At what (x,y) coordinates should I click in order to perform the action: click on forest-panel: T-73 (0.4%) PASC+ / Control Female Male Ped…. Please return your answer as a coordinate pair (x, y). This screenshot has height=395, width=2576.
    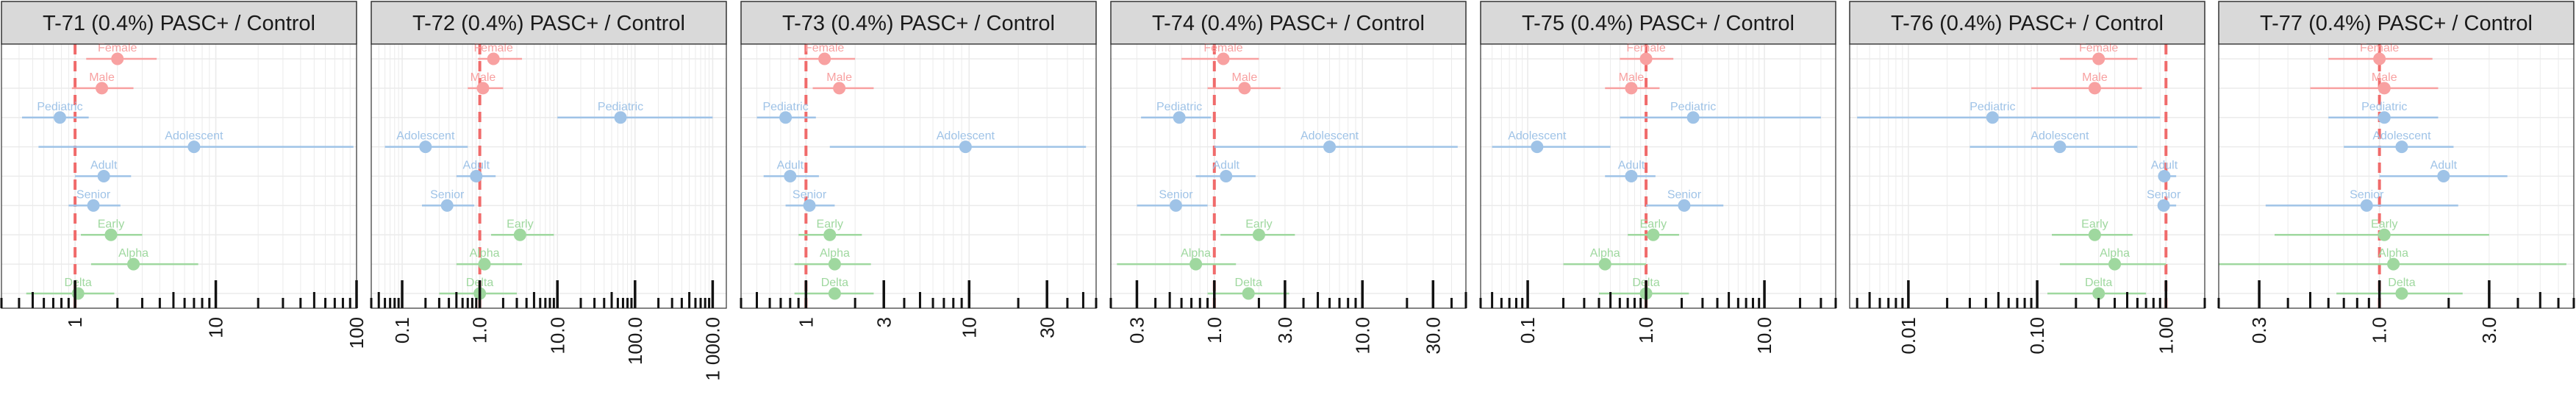
    Looking at the image, I should click on (919, 169).